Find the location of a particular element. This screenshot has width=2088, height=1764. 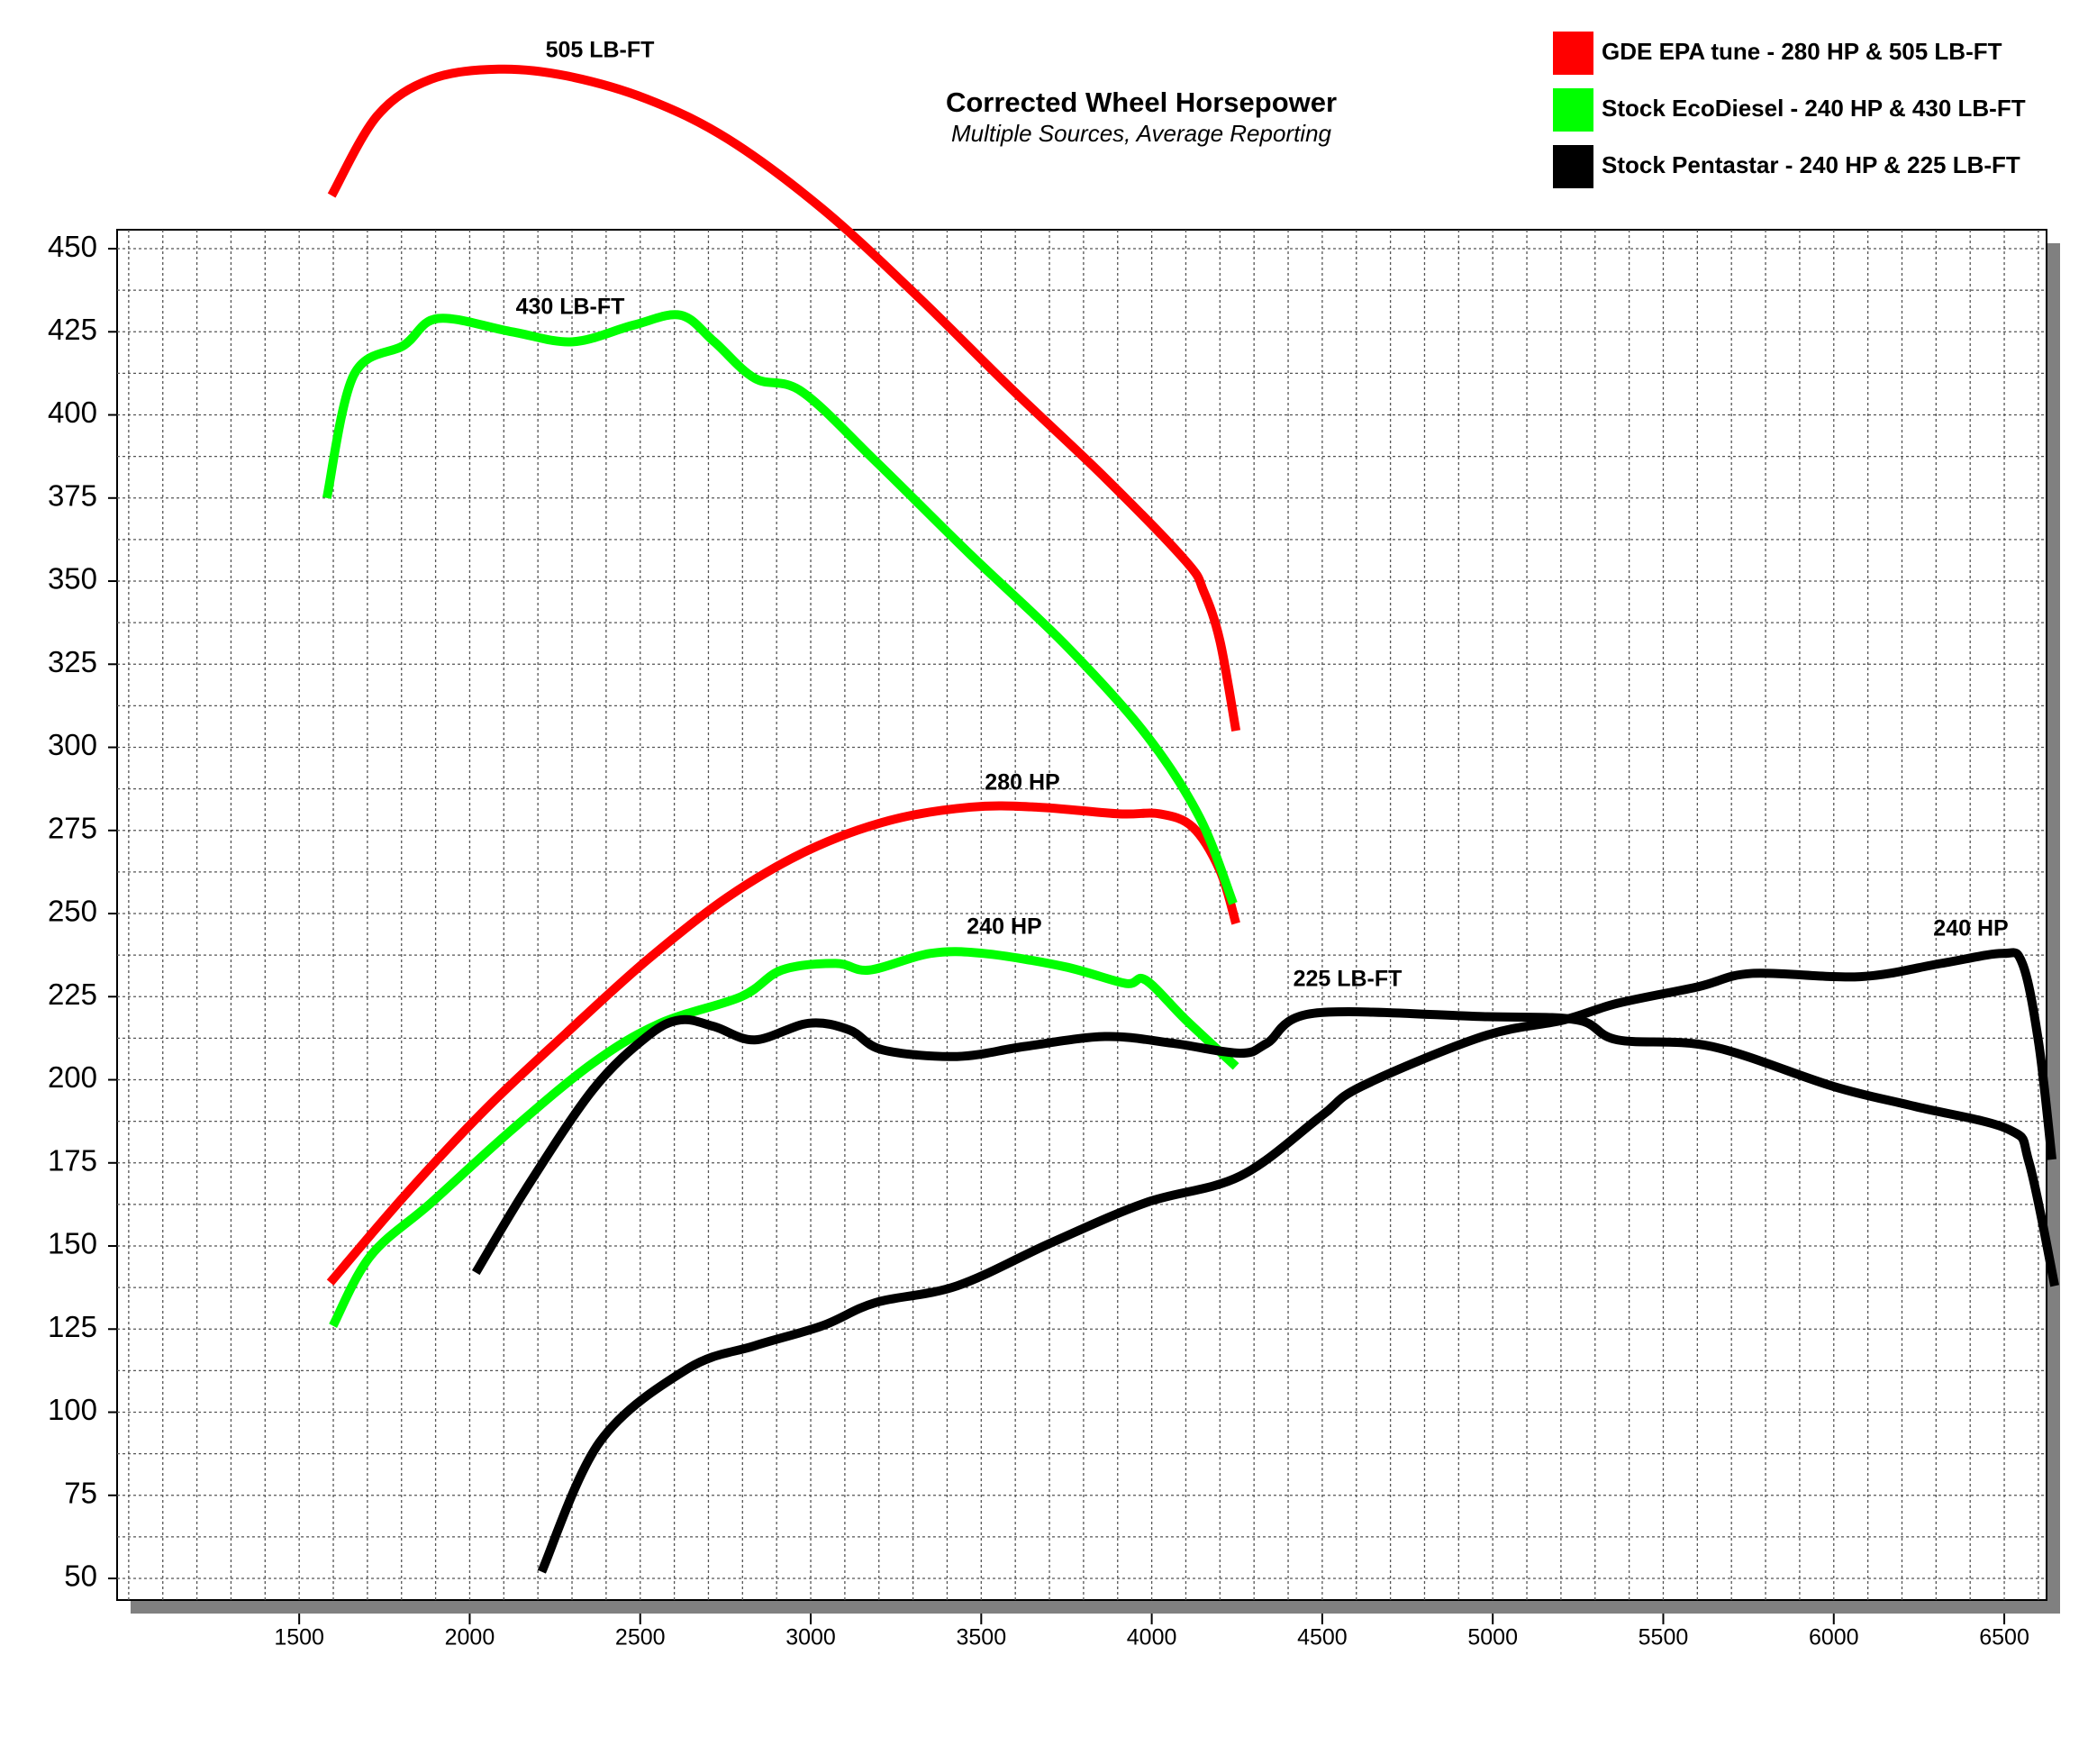

y-tick-label: 225 is located at coordinates (72, 994).